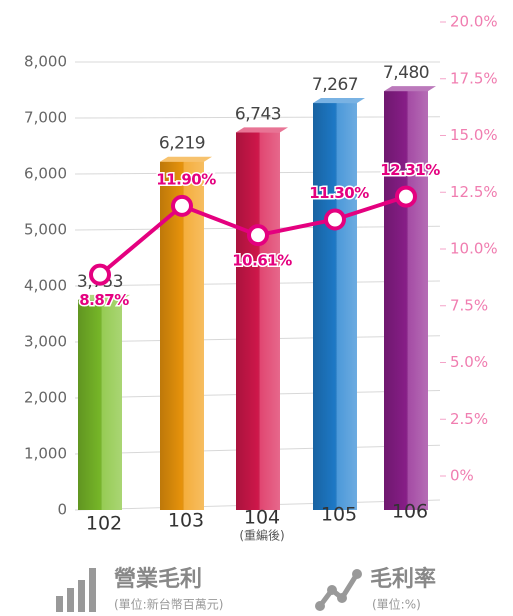  What do you see at coordinates (261, 535) in the screenshot?
I see `x-tick-note: (重編後)` at bounding box center [261, 535].